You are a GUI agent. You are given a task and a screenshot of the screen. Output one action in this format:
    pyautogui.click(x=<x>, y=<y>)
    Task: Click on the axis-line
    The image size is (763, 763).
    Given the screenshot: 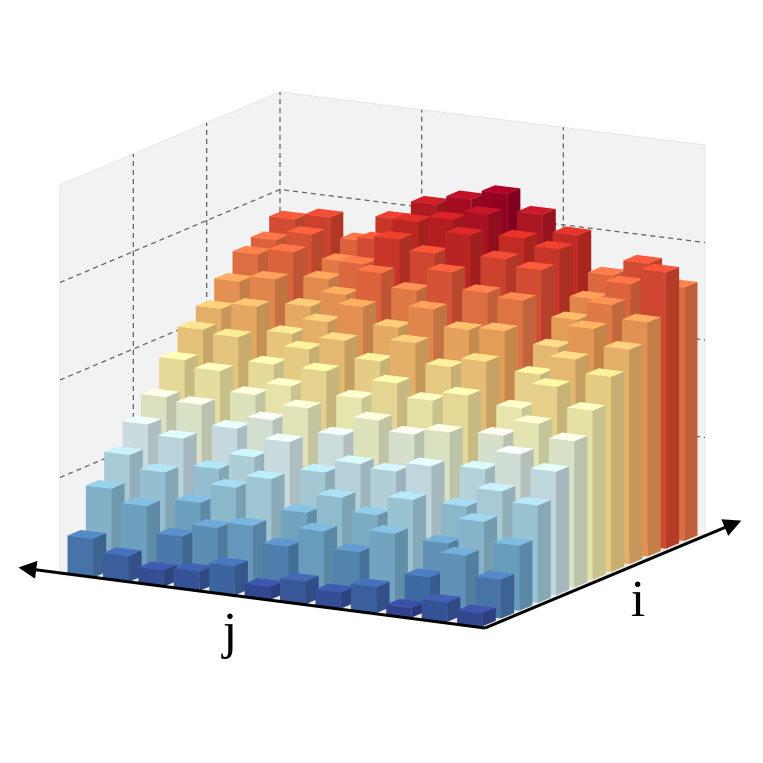 What is the action you would take?
    pyautogui.click(x=252, y=595)
    